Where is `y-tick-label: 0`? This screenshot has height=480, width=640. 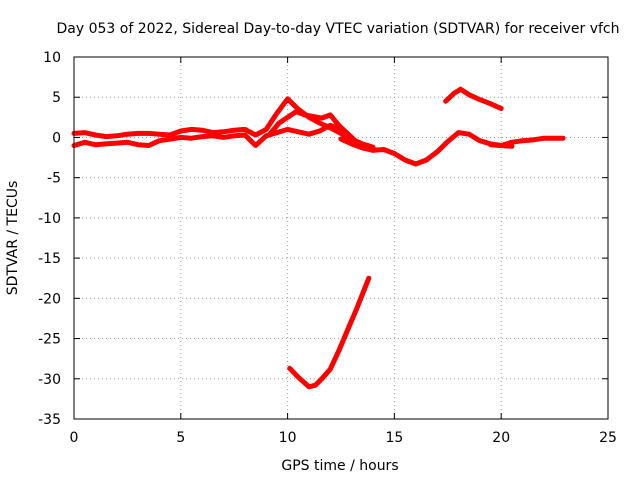
y-tick-label: 0 is located at coordinates (56, 138).